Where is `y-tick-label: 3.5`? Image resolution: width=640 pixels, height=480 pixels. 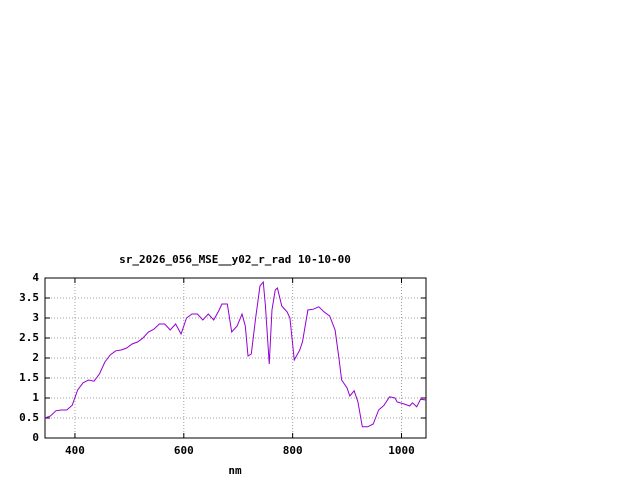 y-tick-label: 3.5 is located at coordinates (29, 297).